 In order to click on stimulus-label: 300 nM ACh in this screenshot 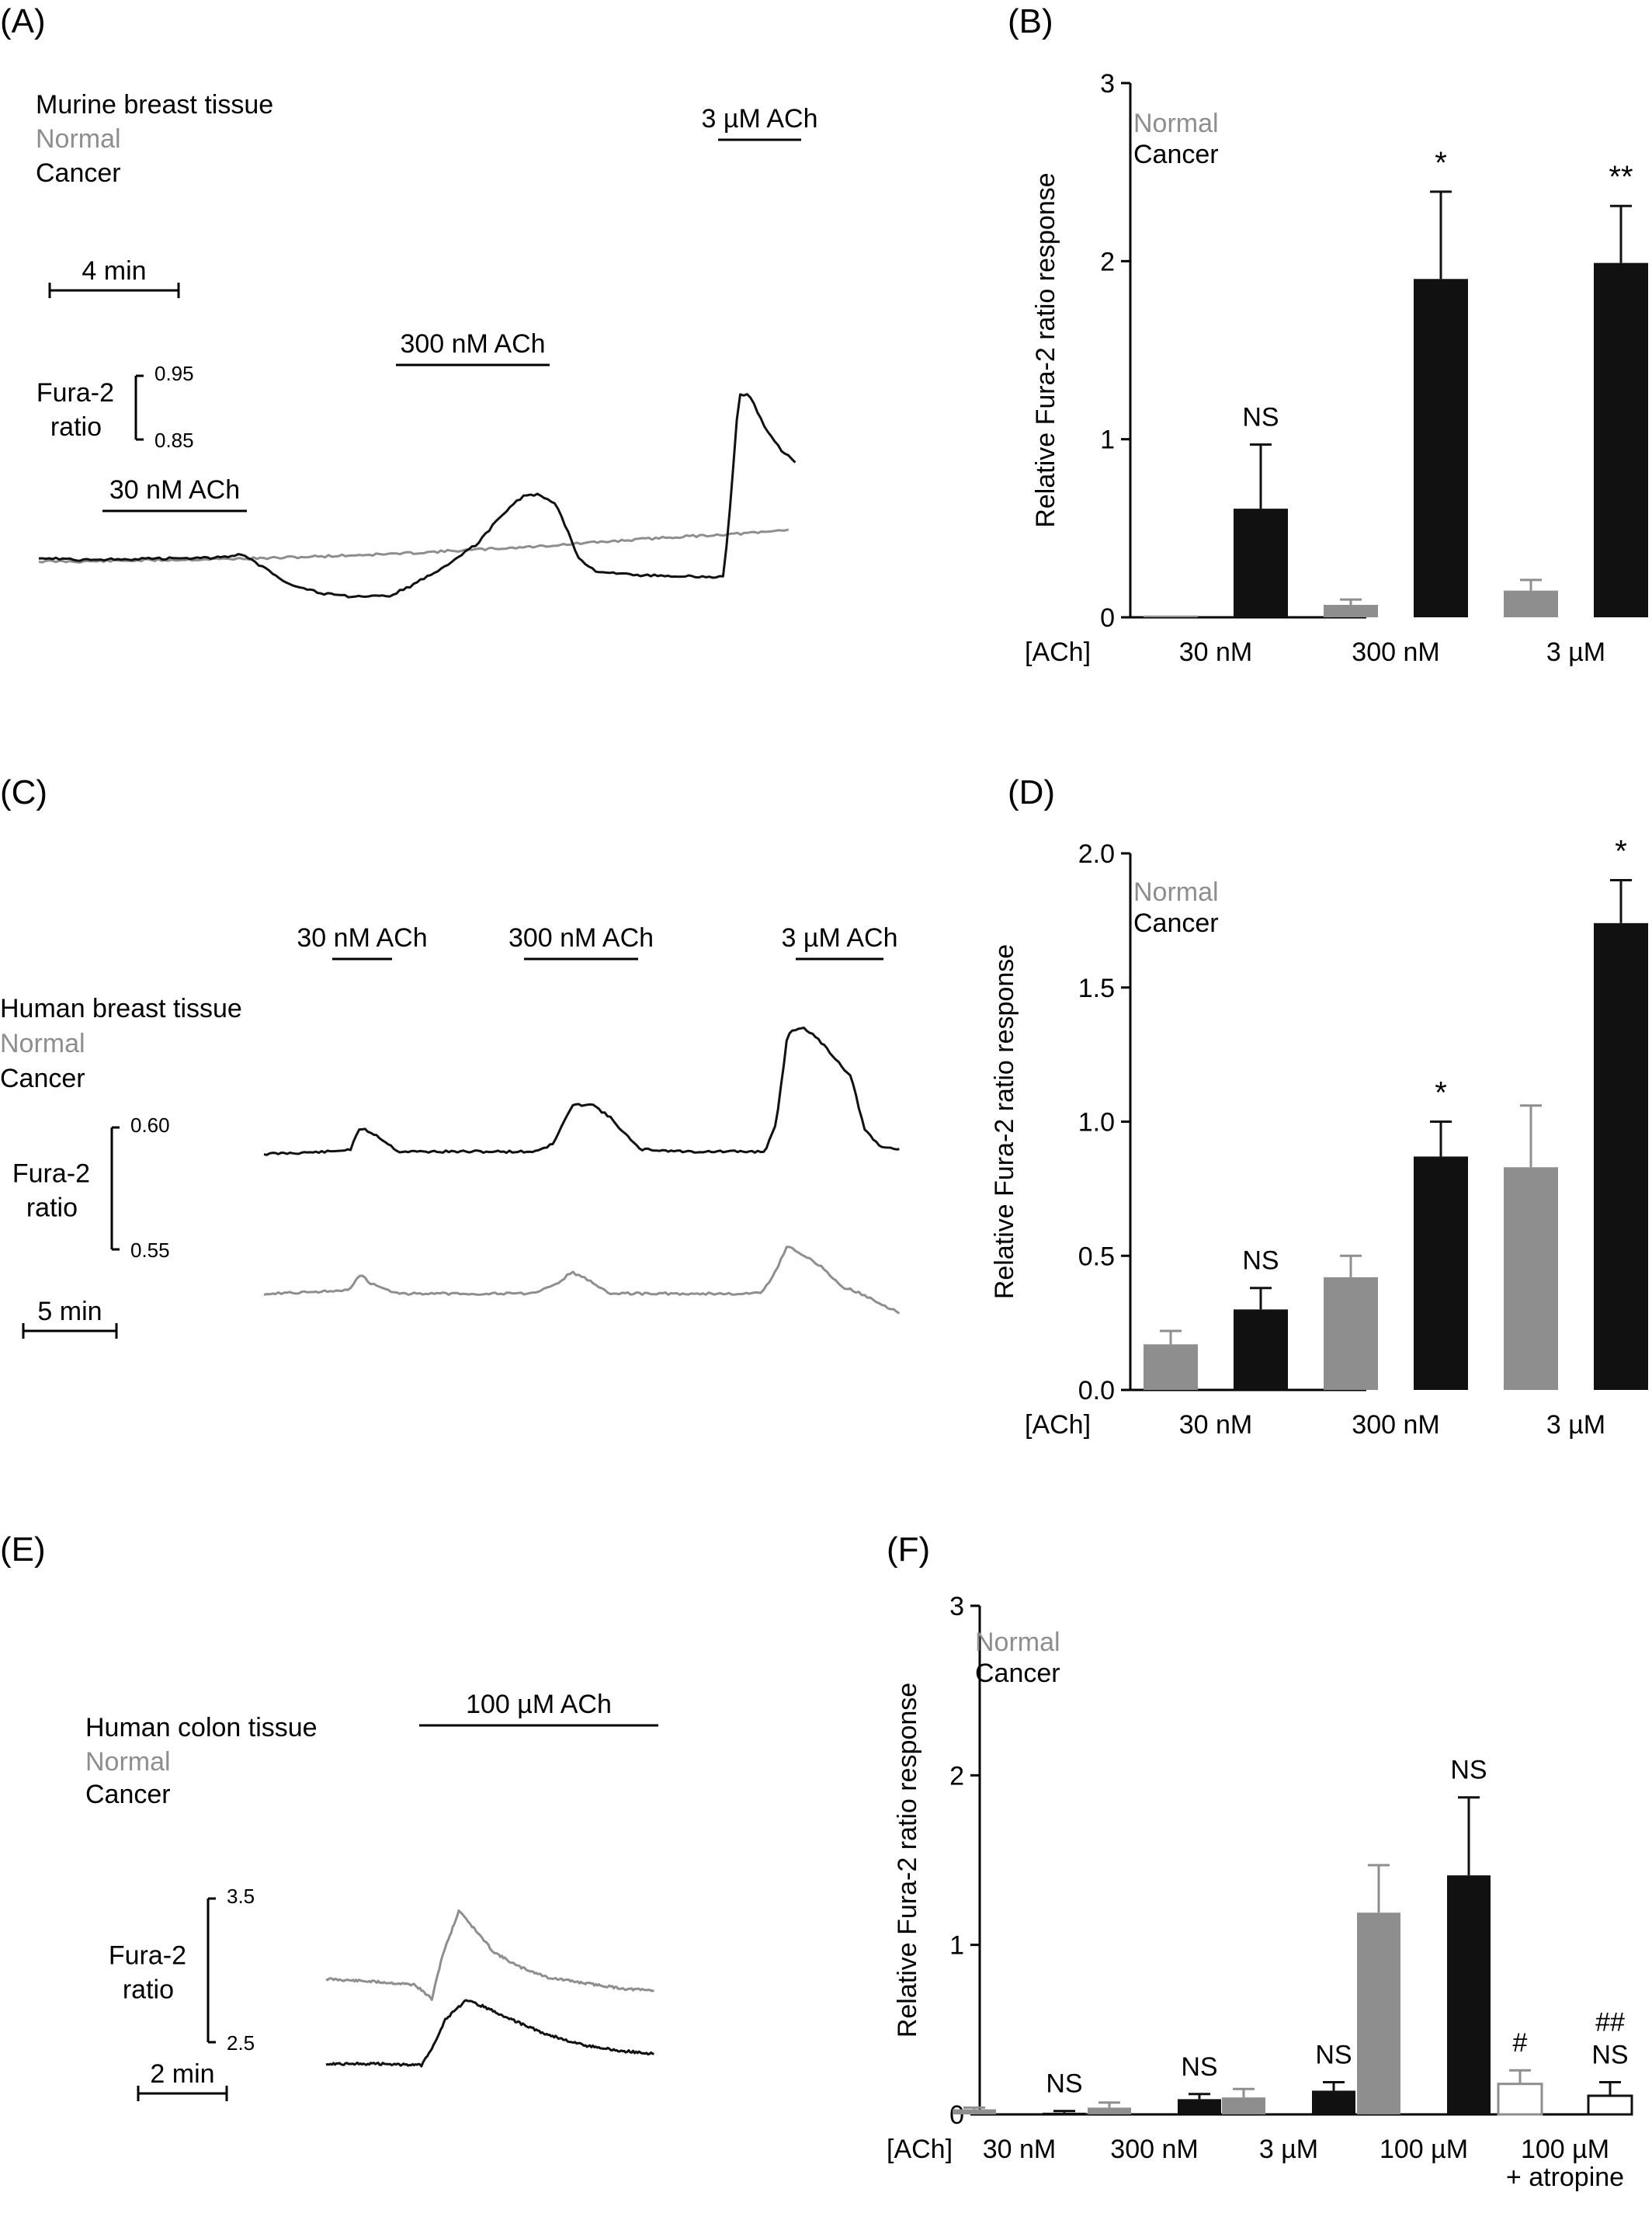, I will do `click(581, 938)`.